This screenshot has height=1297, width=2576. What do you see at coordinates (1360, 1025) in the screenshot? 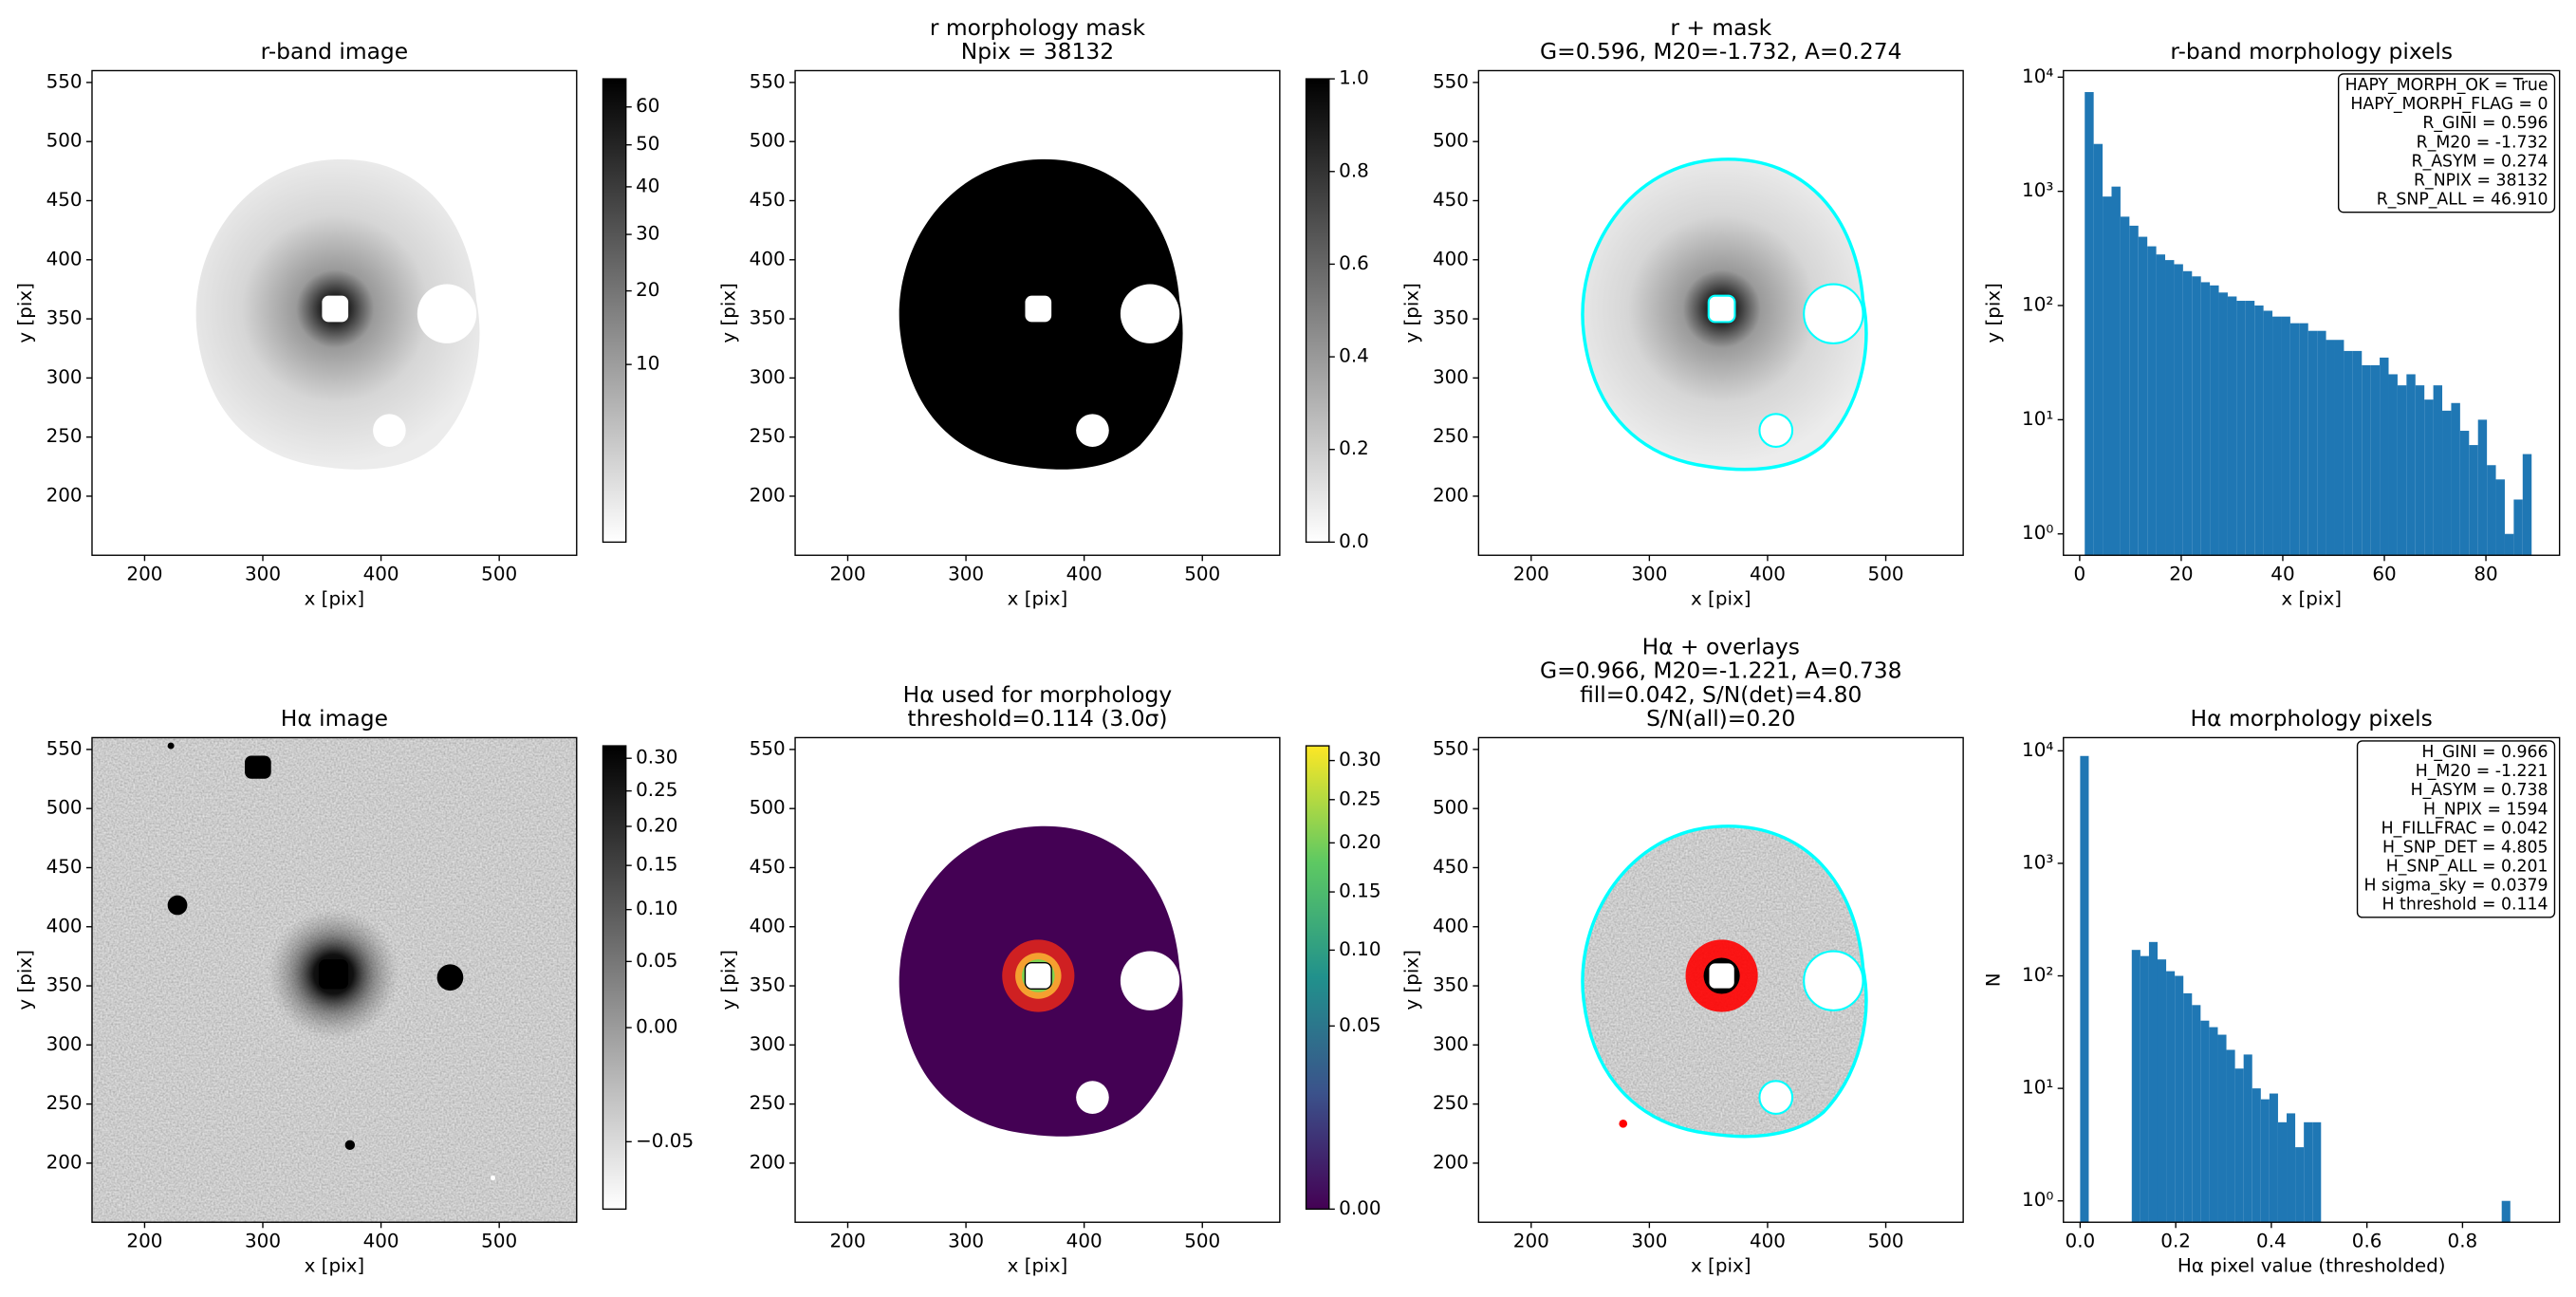
I see `colorbar-tick-label: 0.05` at bounding box center [1360, 1025].